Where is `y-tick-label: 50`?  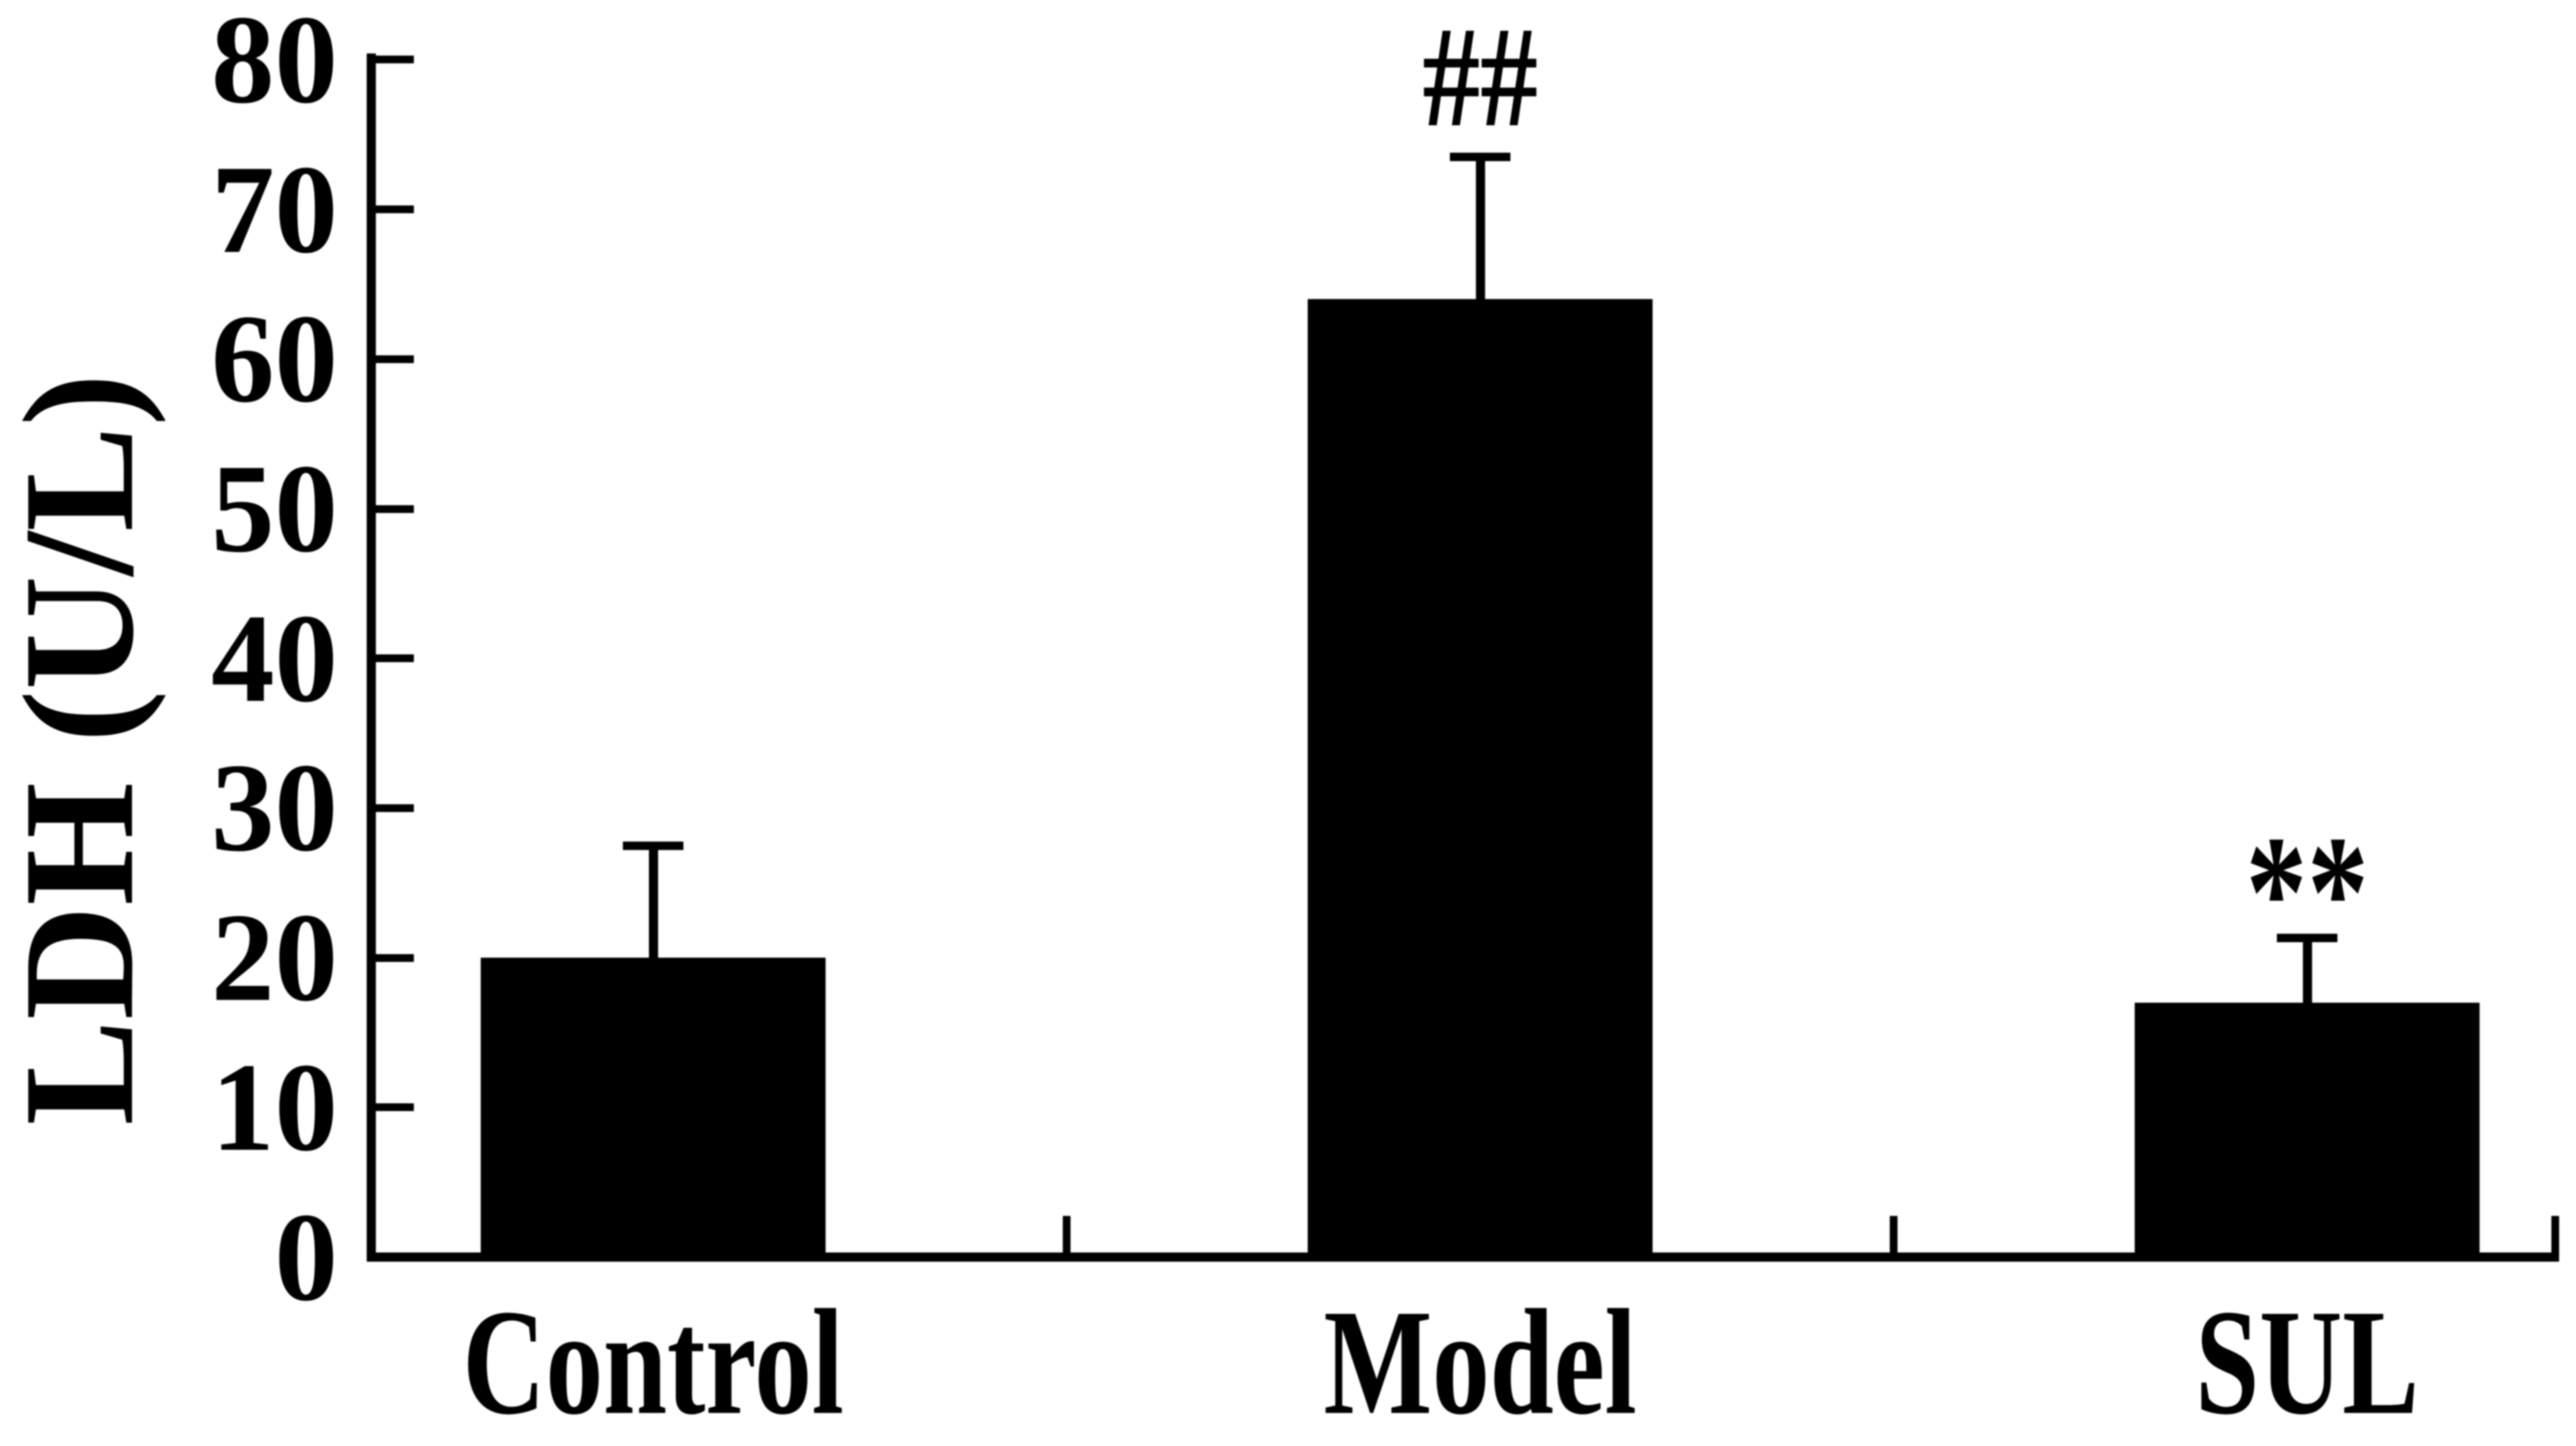
y-tick-label: 50 is located at coordinates (274, 508).